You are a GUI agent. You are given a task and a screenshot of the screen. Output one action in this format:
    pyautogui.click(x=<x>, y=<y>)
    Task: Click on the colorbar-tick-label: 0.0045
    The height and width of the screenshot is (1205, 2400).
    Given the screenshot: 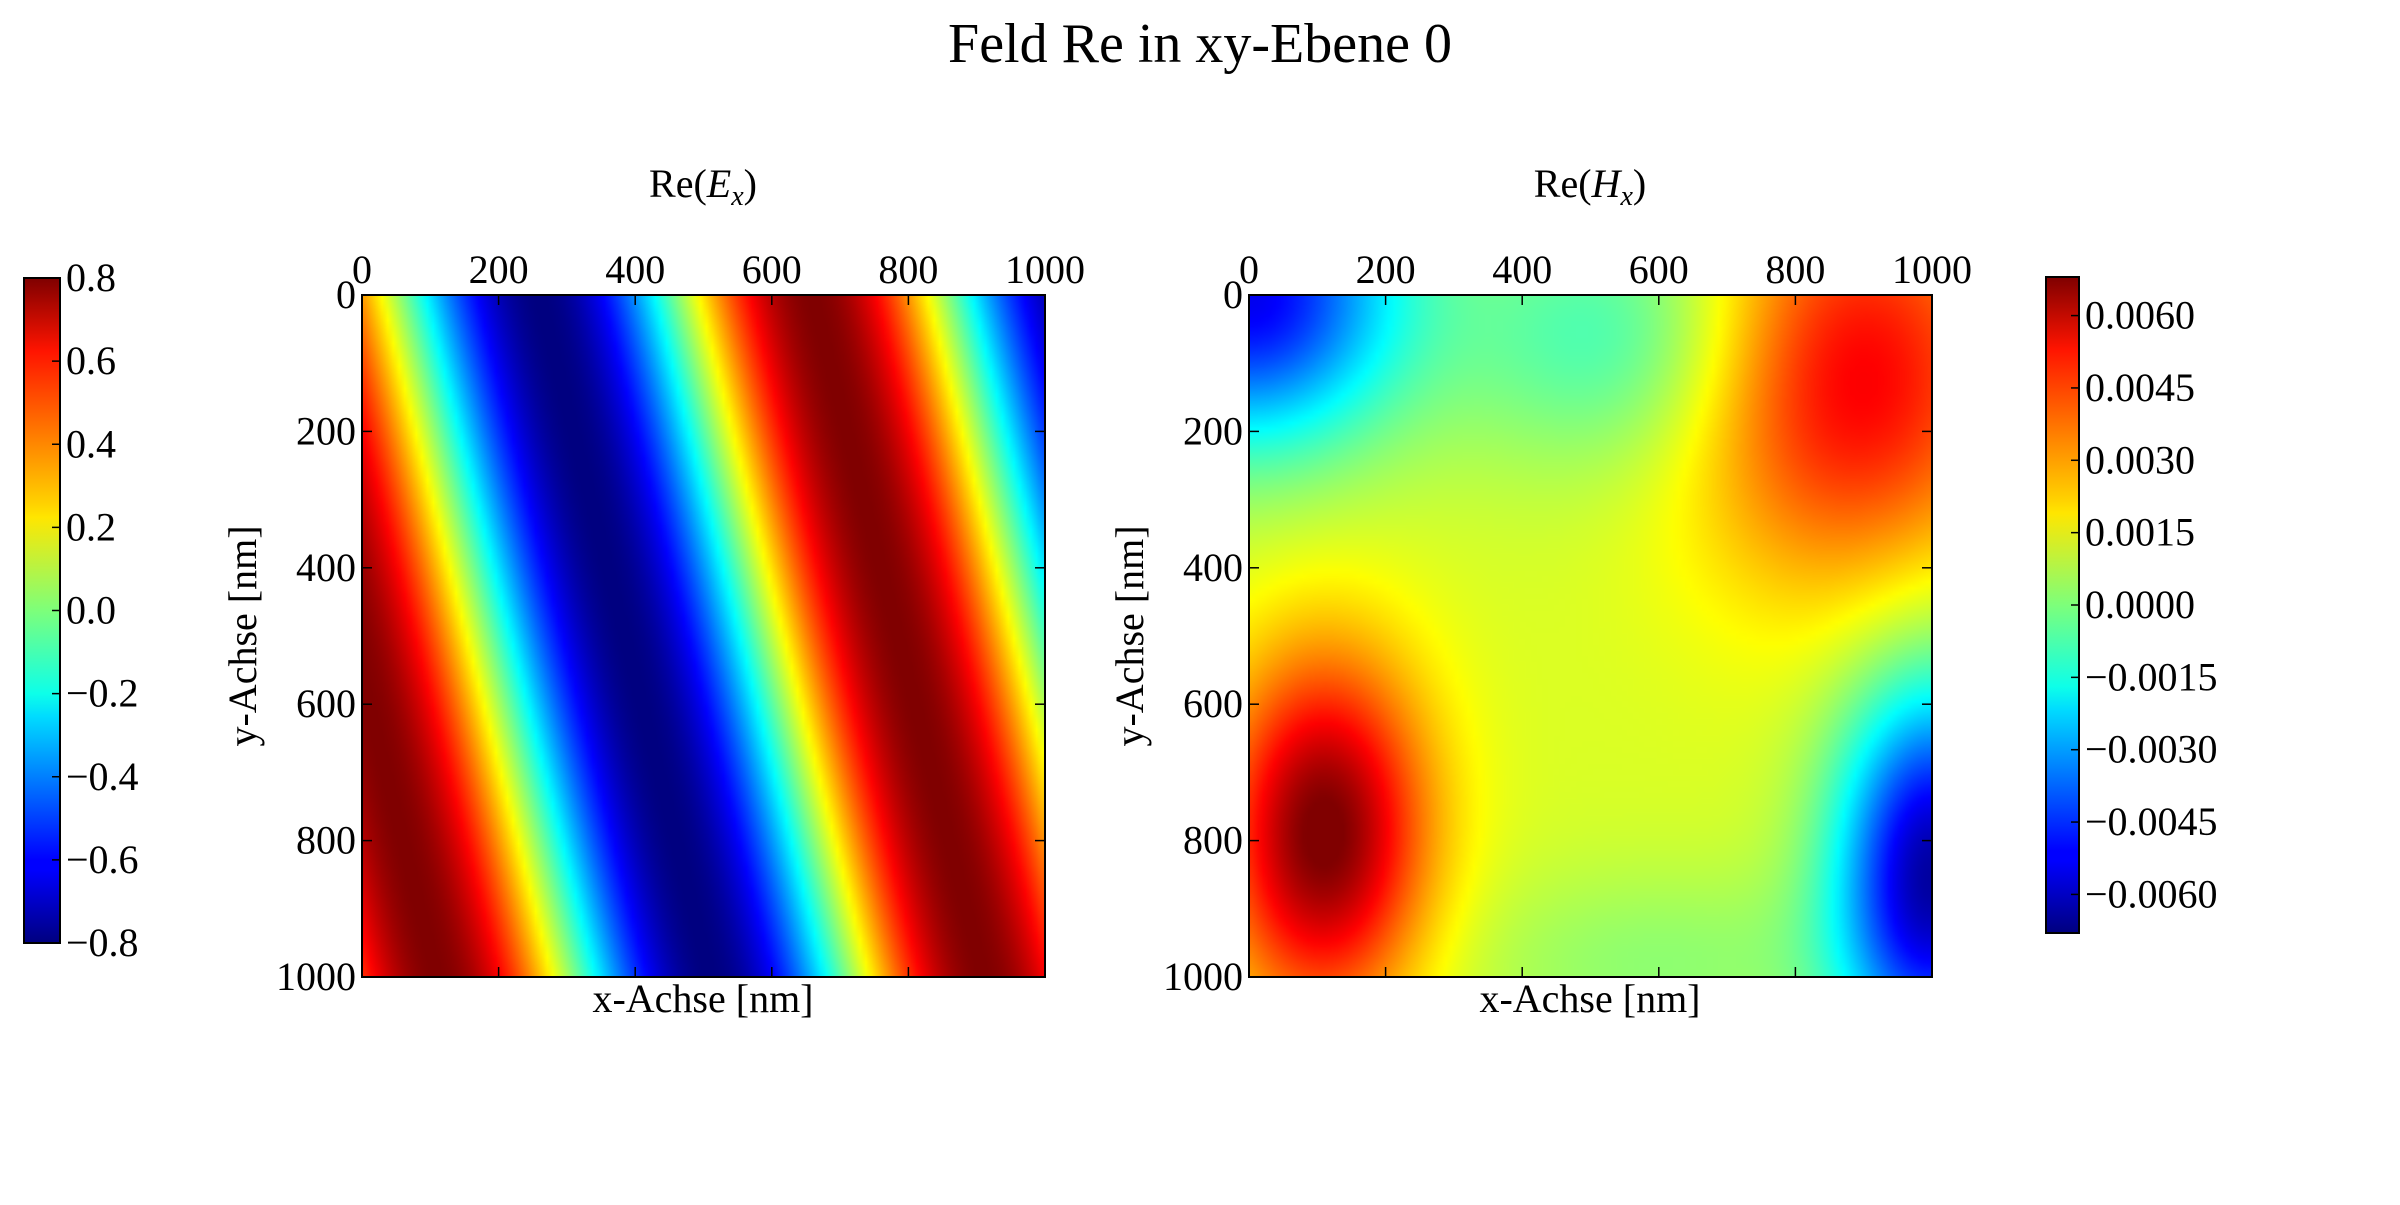 What is the action you would take?
    pyautogui.click(x=2140, y=387)
    